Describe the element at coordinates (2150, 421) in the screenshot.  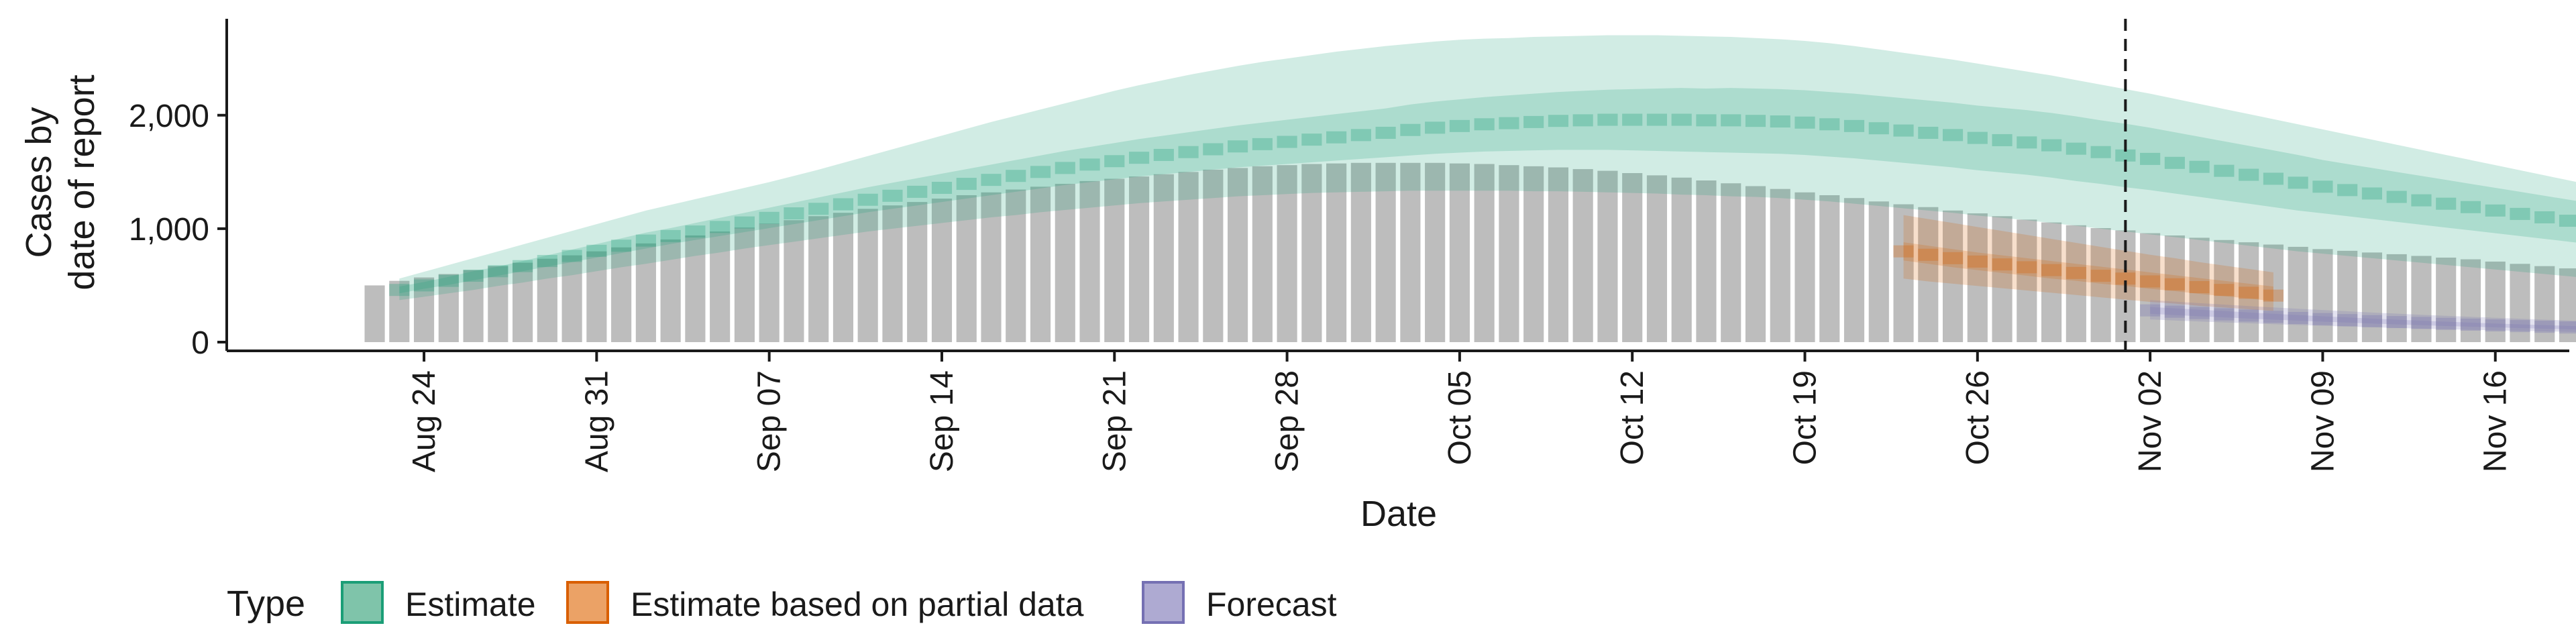
I see `x-tick-label: Nov 02` at that location.